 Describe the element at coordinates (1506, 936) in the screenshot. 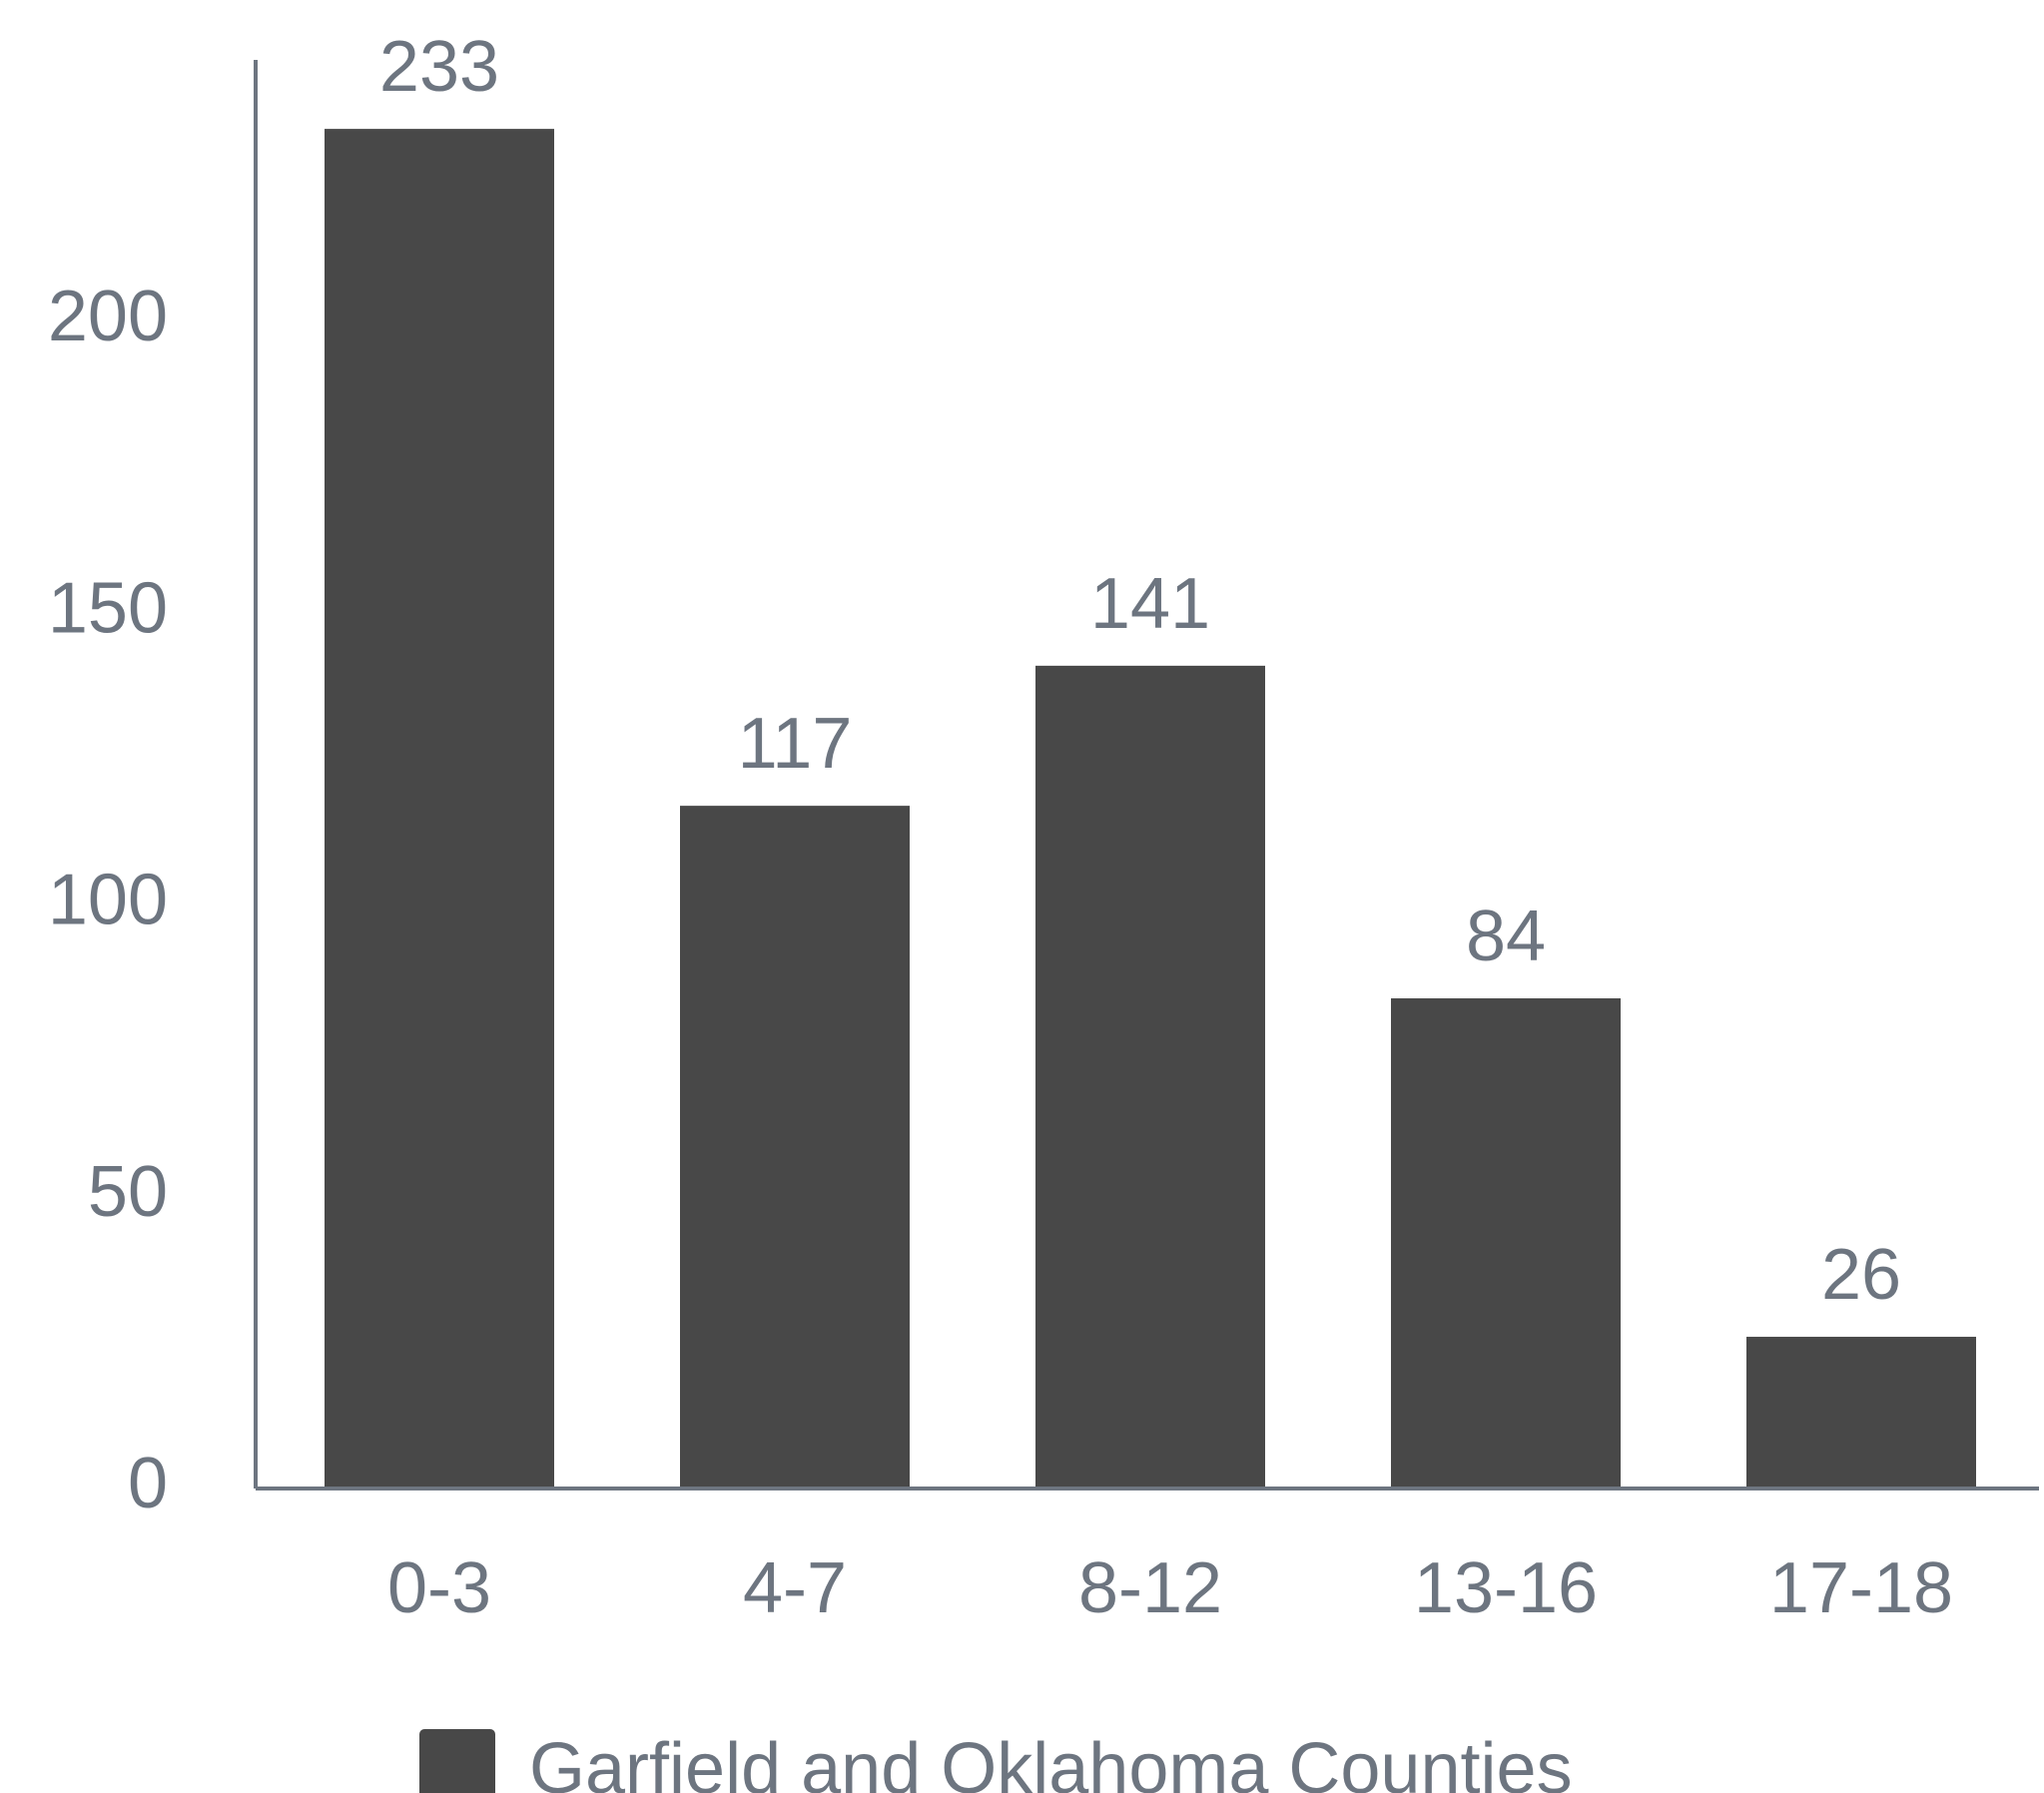

I see `value-label: 84` at that location.